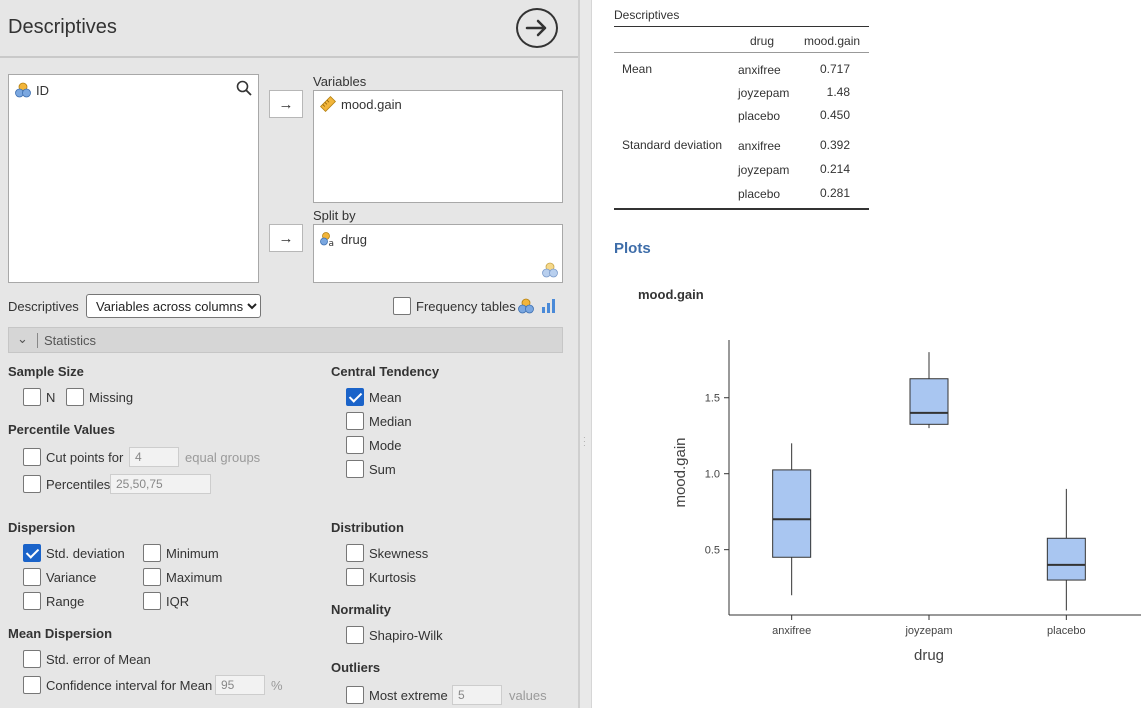 The image size is (1146, 708). Describe the element at coordinates (928, 631) in the screenshot. I see `x-tick-label: joyzepam` at that location.